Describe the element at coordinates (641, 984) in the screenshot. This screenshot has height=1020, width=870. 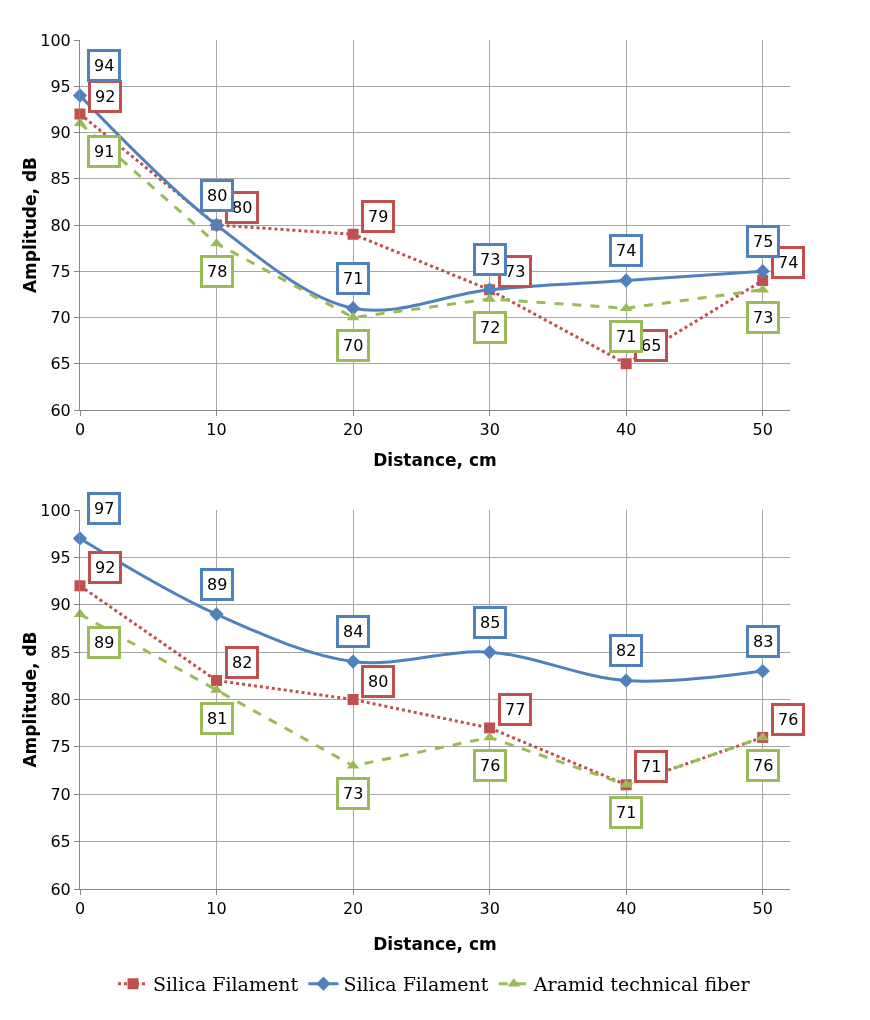
I see `legend-label: Aramid technical fiber` at that location.